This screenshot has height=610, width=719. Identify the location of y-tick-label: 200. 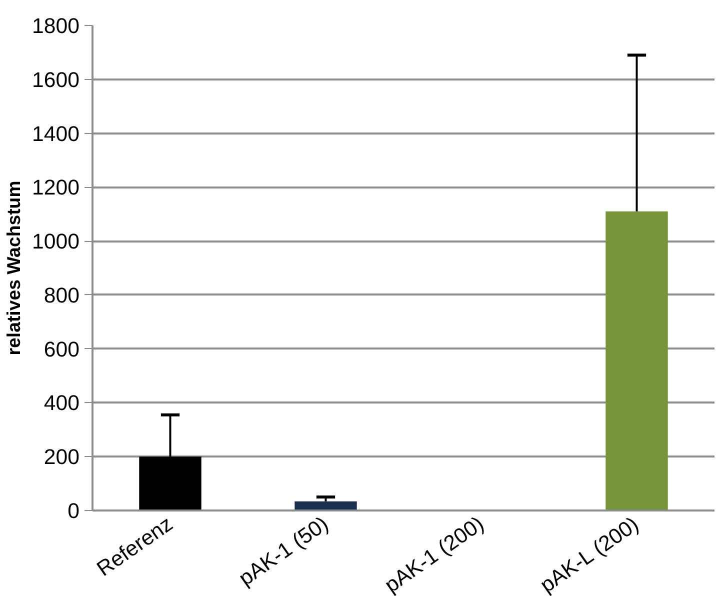
(62, 457).